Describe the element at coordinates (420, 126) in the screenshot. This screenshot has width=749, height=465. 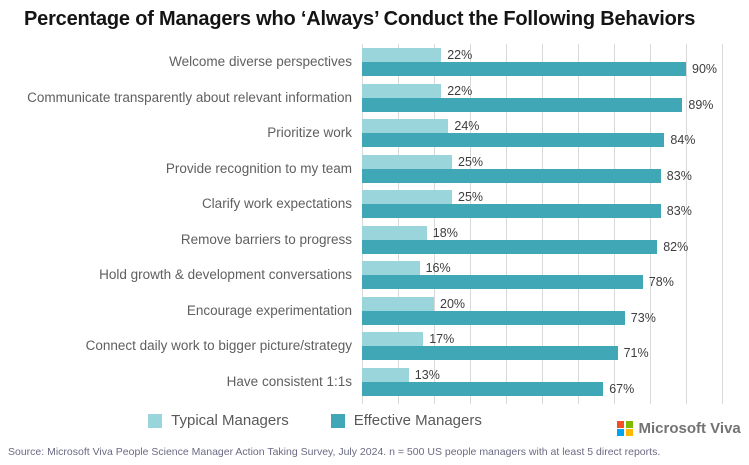
I see `bar-typical: 24%` at that location.